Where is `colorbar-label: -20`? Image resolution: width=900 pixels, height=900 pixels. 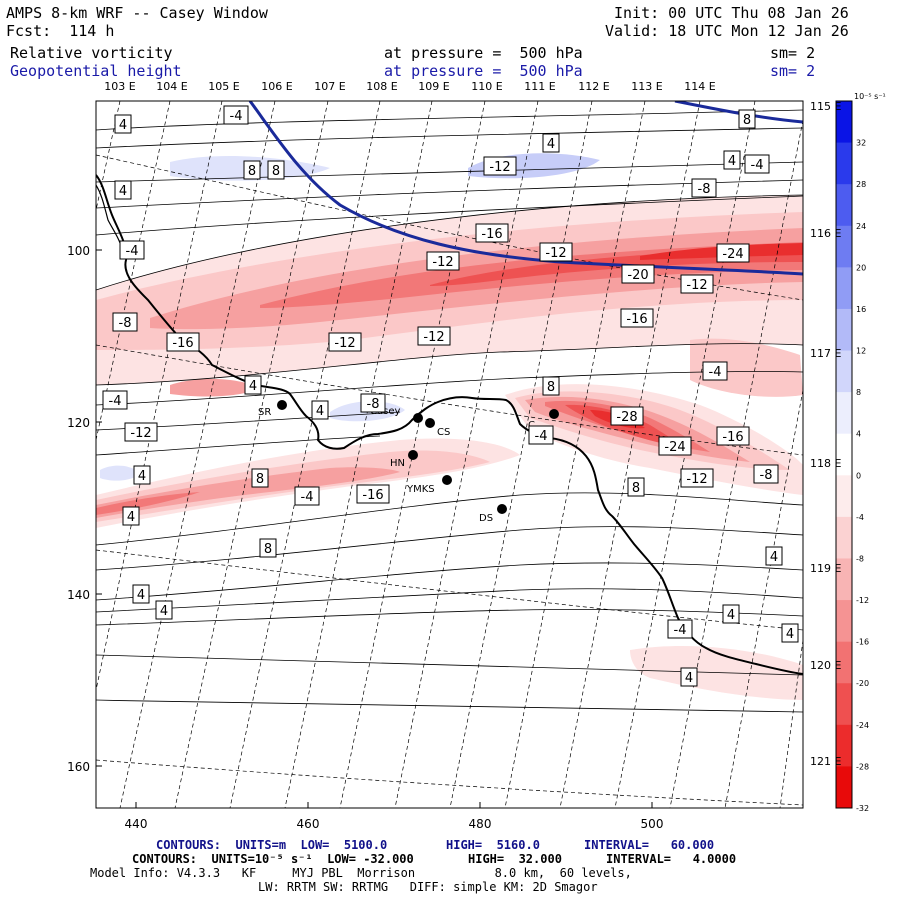 colorbar-label: -20 is located at coordinates (862, 683).